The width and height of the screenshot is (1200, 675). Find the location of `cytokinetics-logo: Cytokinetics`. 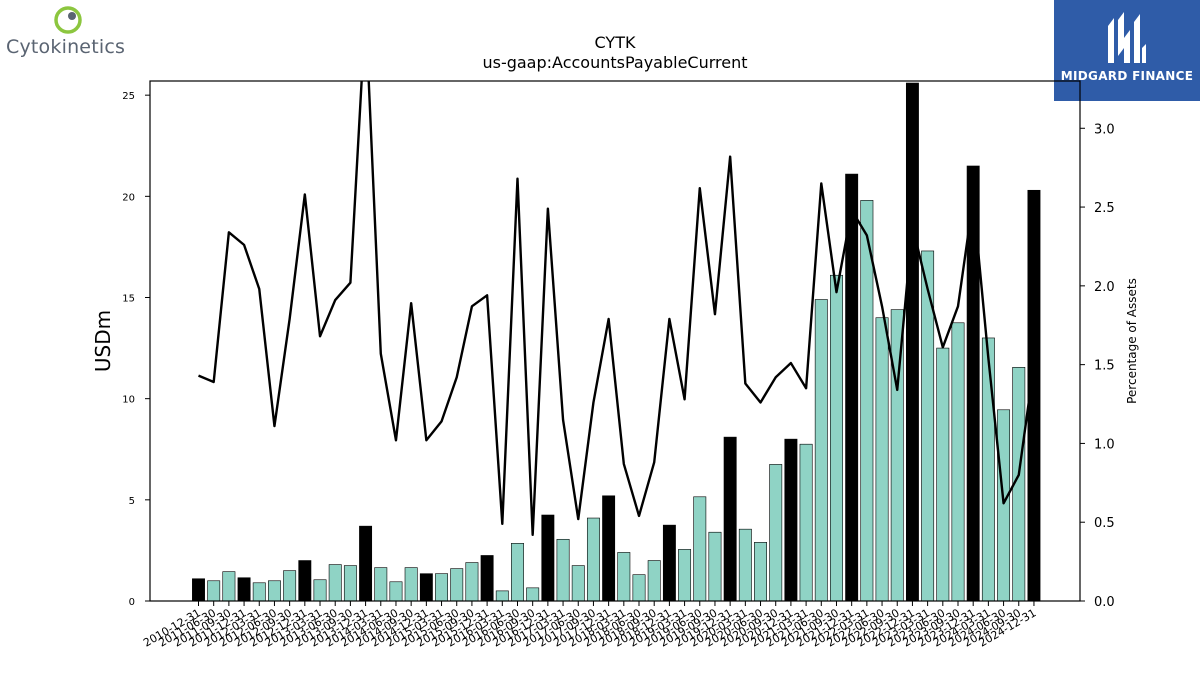

cytokinetics-logo: Cytokinetics is located at coordinates (69, 32).